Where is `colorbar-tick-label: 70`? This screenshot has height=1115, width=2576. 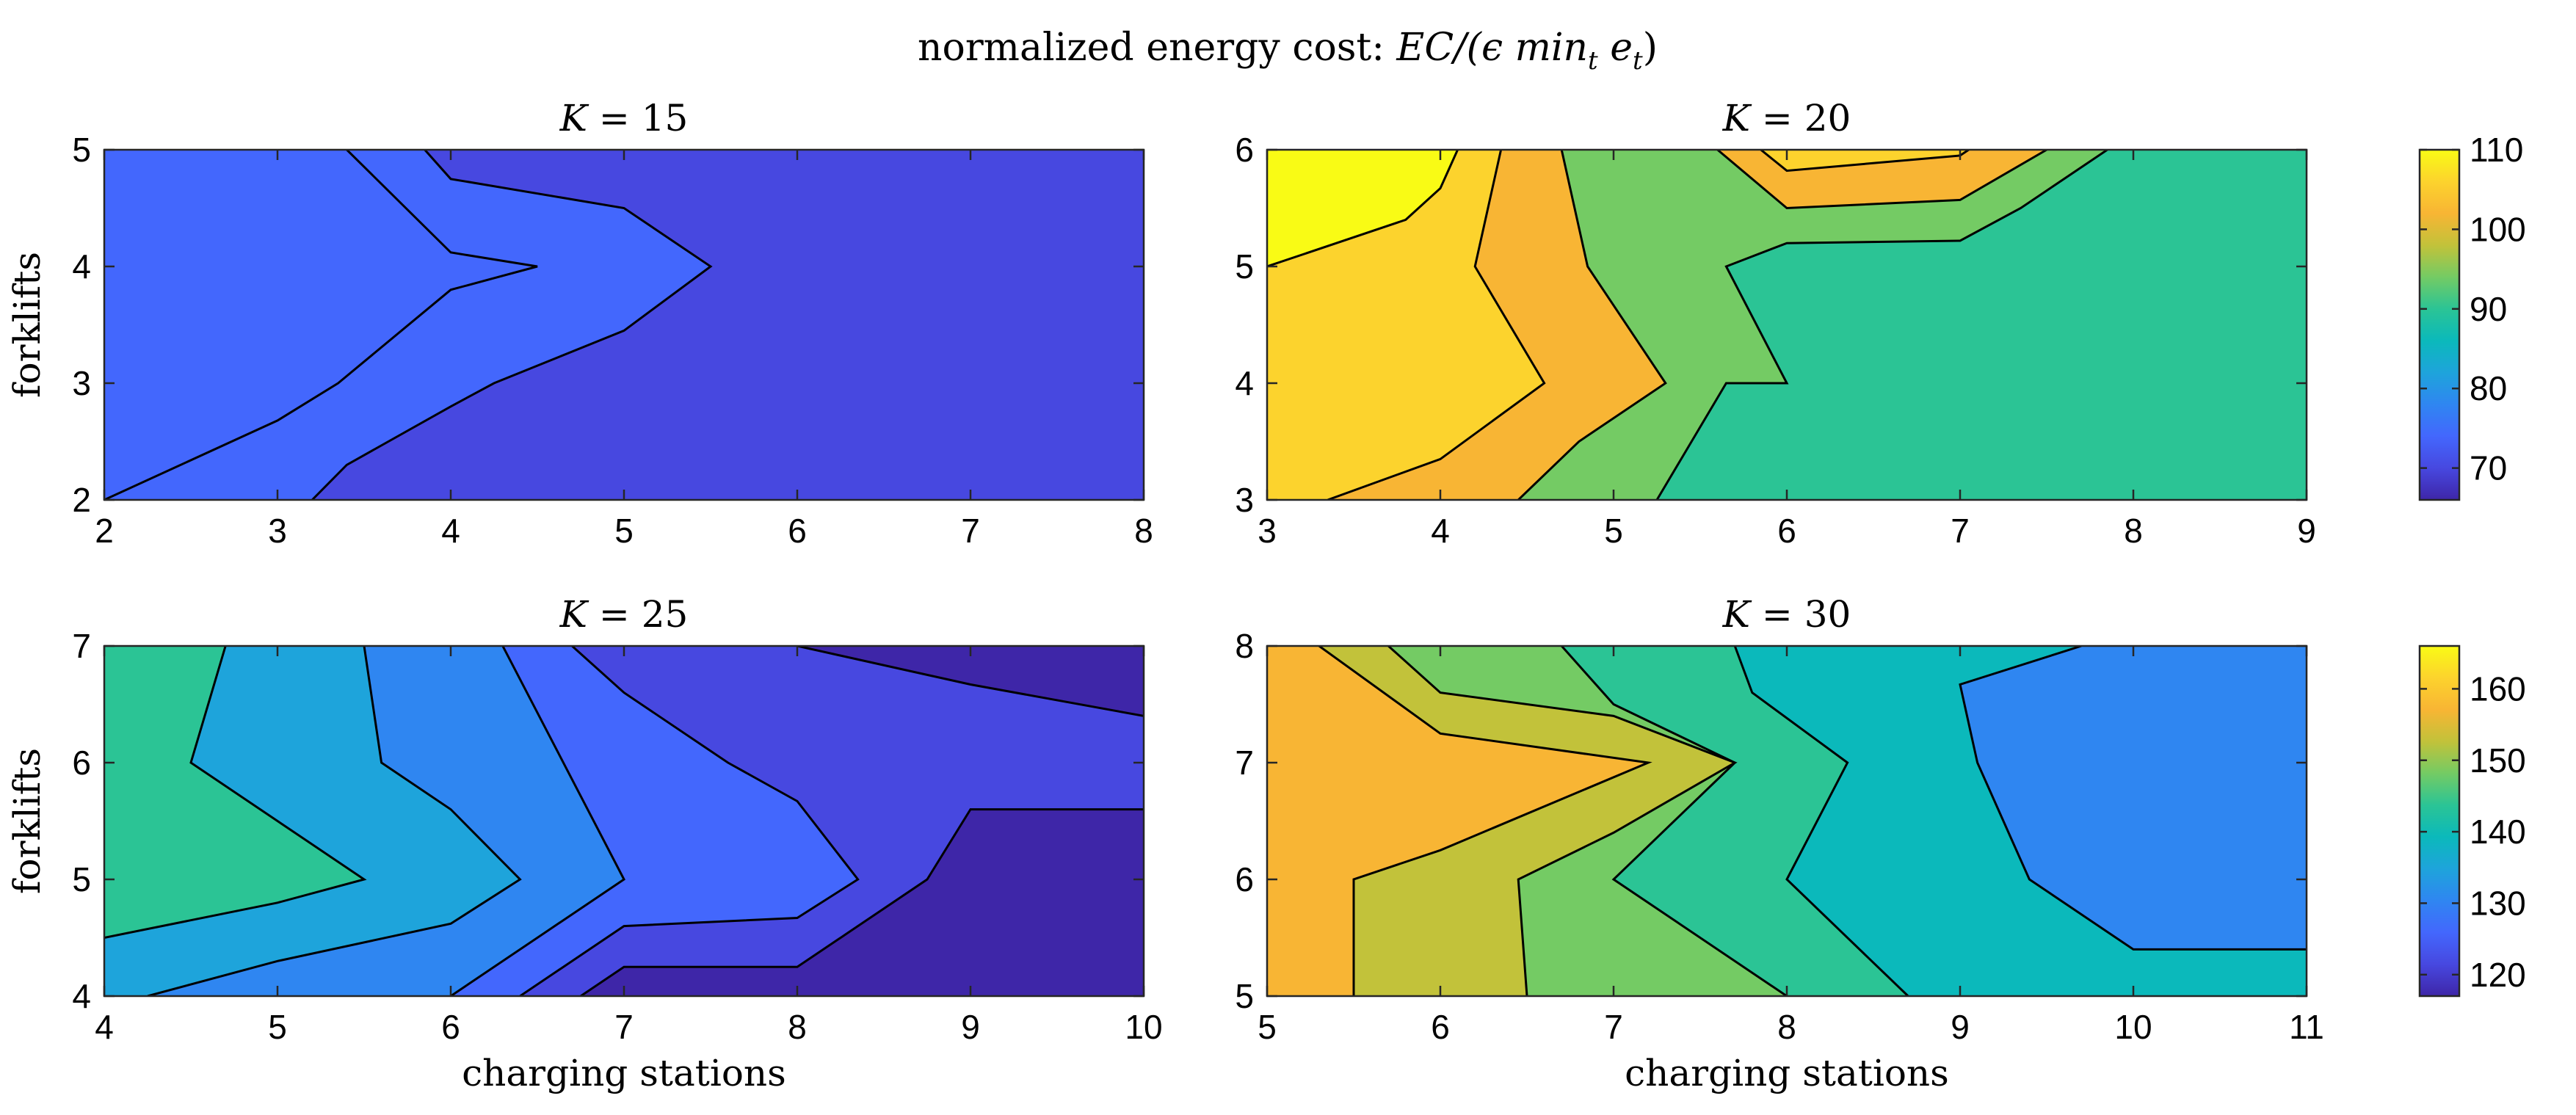
colorbar-tick-label: 70 is located at coordinates (2488, 468).